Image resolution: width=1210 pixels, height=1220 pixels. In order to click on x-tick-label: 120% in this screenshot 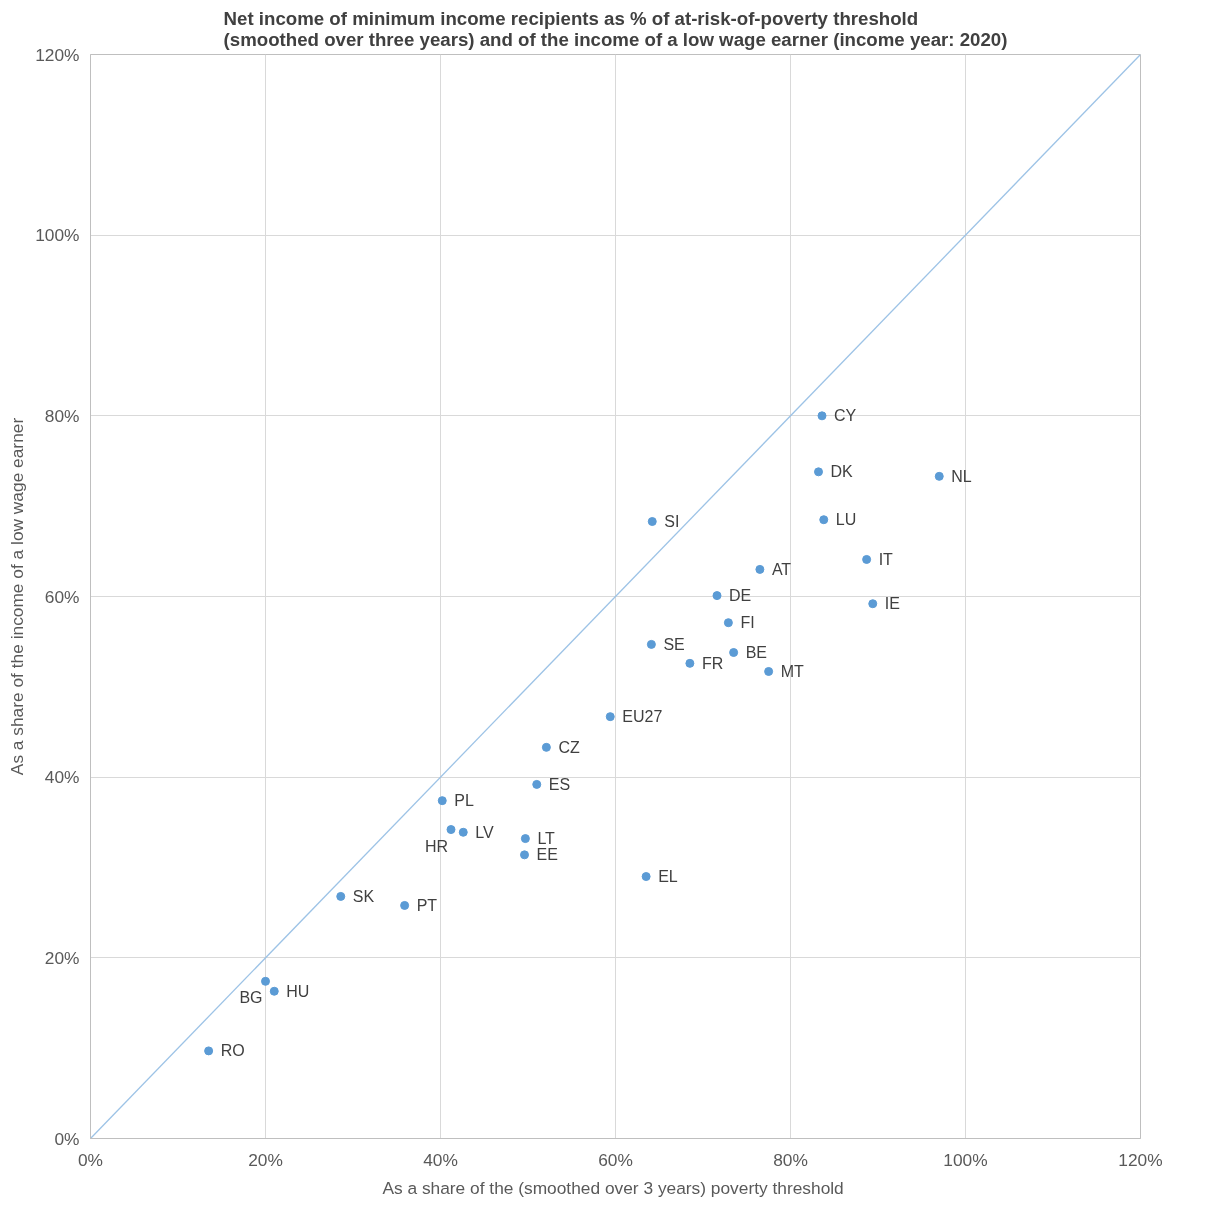, I will do `click(1140, 1159)`.